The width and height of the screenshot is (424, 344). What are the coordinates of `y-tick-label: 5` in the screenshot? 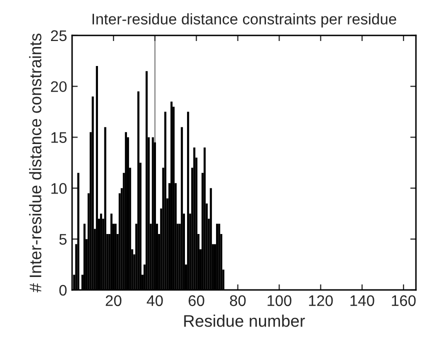 It's located at (63, 239).